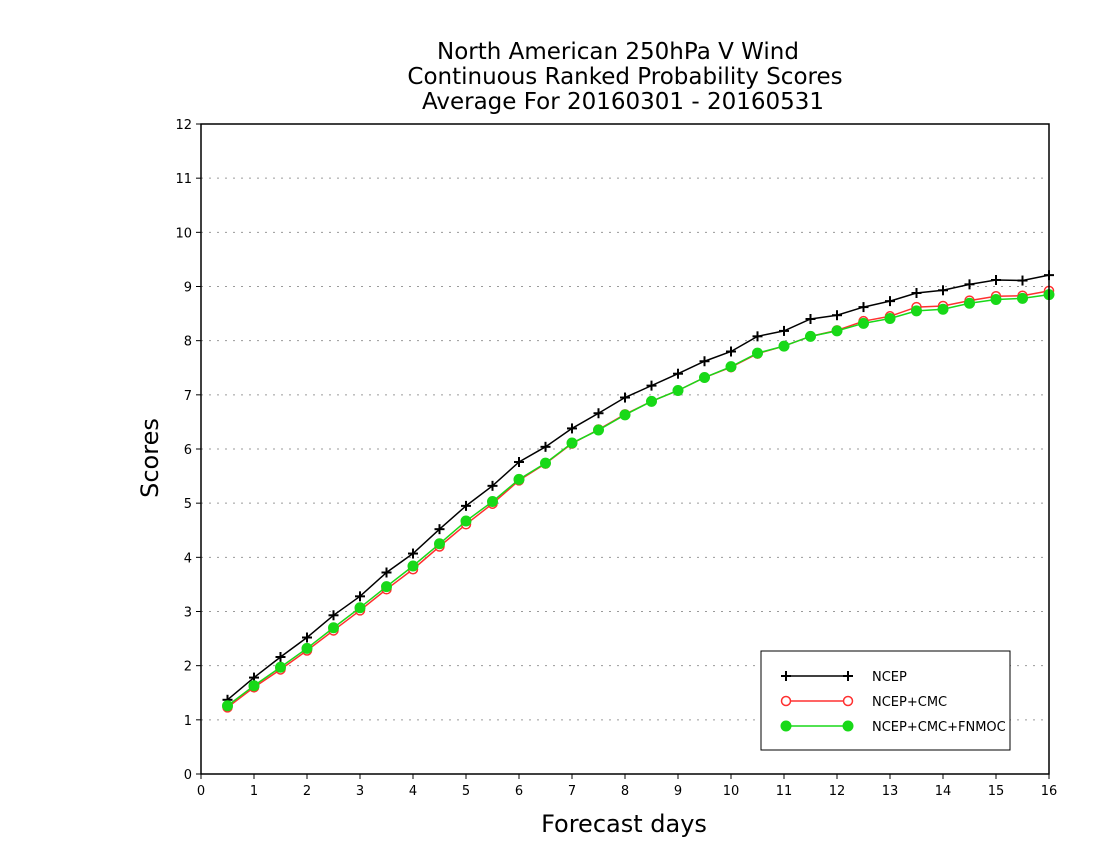 The height and width of the screenshot is (850, 1100). I want to click on y-tick-label: 5, so click(188, 504).